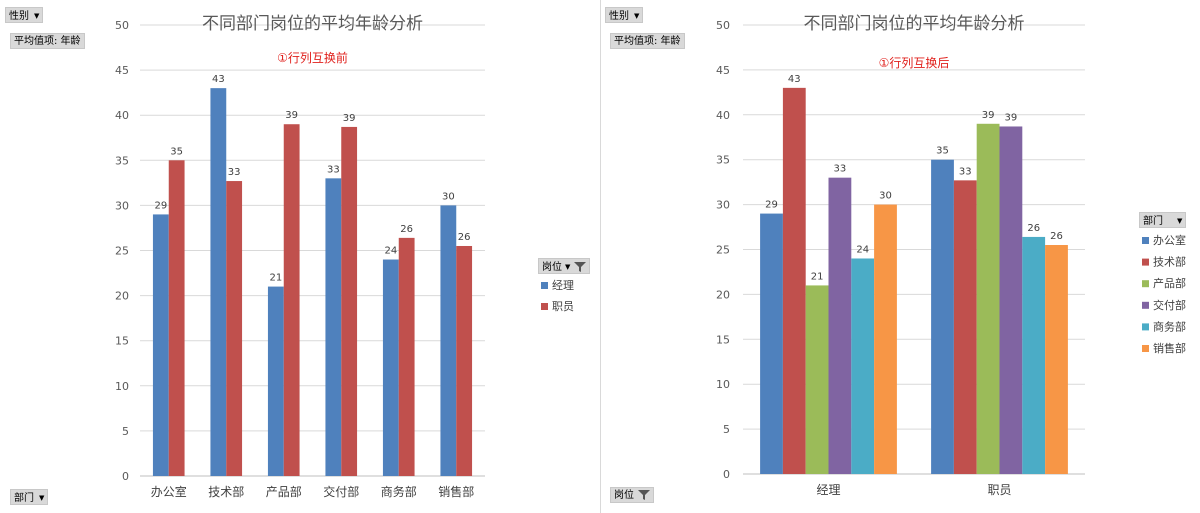 The width and height of the screenshot is (1200, 513). What do you see at coordinates (122, 296) in the screenshot?
I see `y-tick-label: 20` at bounding box center [122, 296].